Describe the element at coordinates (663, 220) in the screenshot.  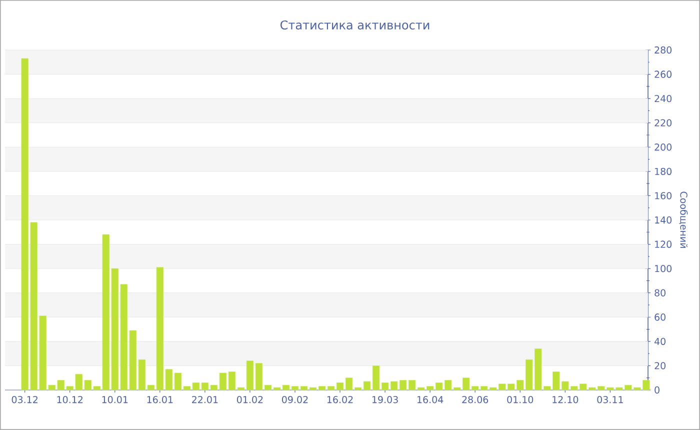
I see `y-tick-label: 140` at that location.